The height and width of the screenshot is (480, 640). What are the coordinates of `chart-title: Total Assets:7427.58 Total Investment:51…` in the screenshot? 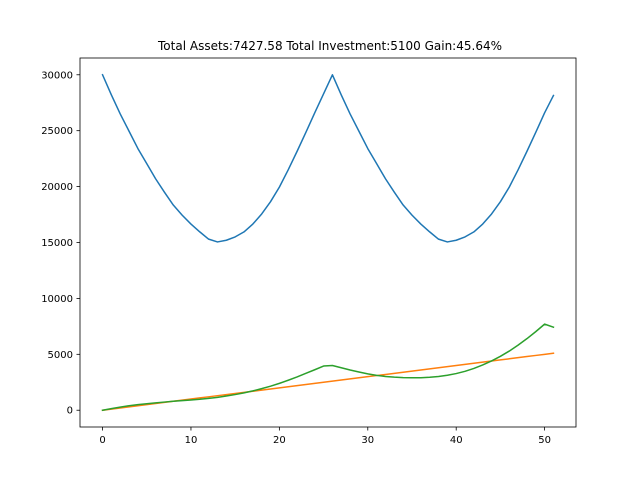 It's located at (329, 46).